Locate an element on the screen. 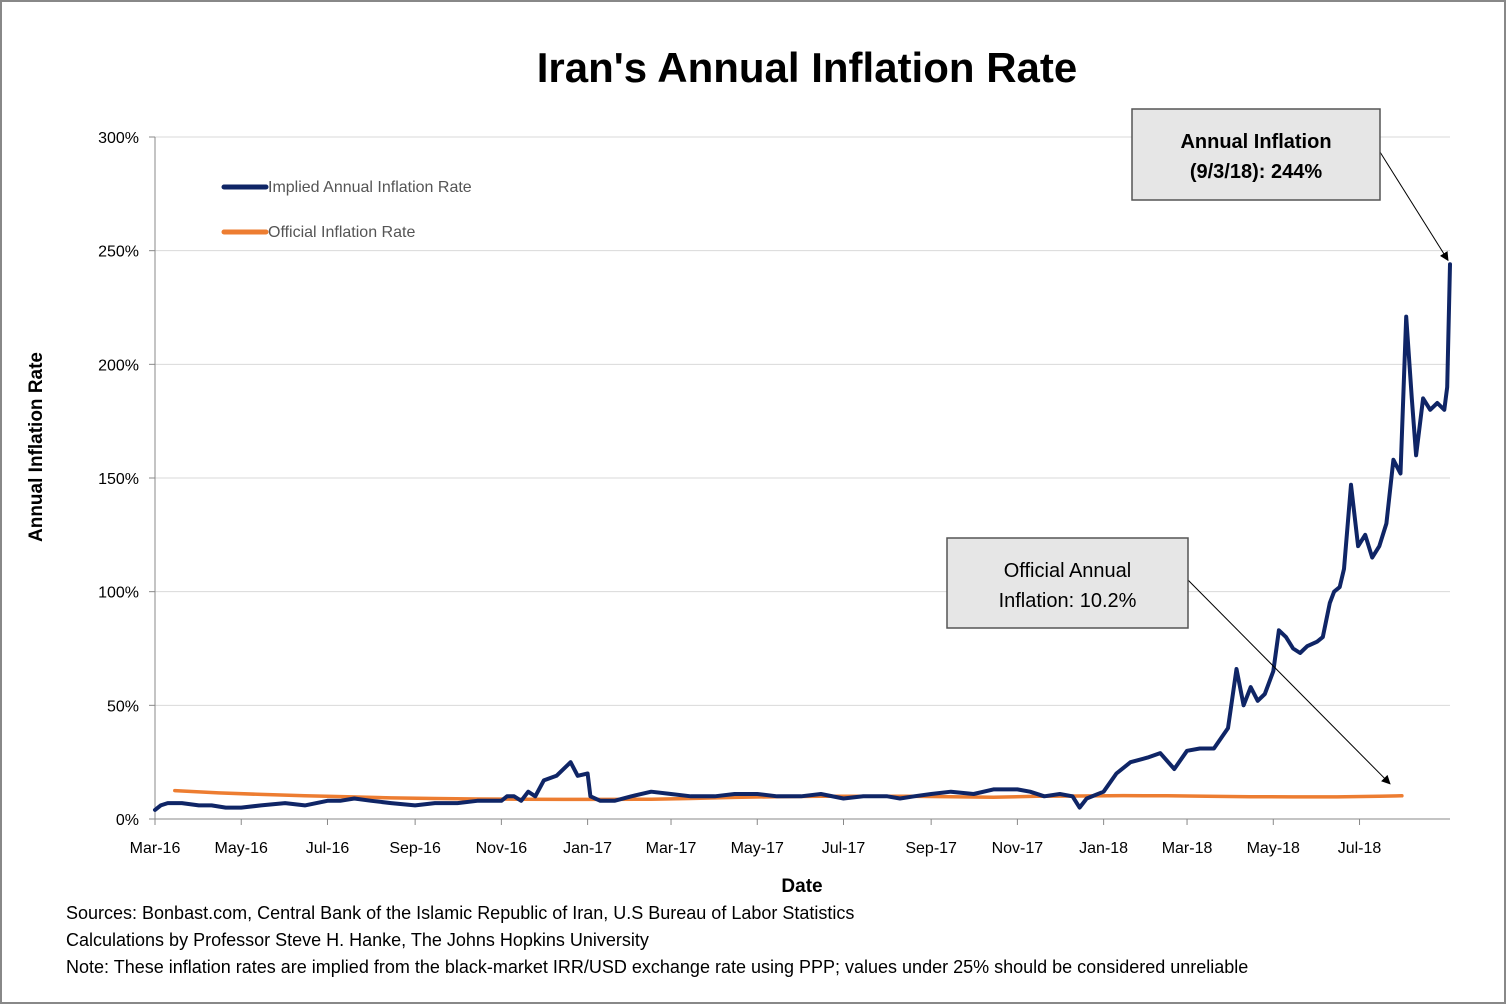 The image size is (1506, 1004). x-tick-label: Jan-17 is located at coordinates (587, 848).